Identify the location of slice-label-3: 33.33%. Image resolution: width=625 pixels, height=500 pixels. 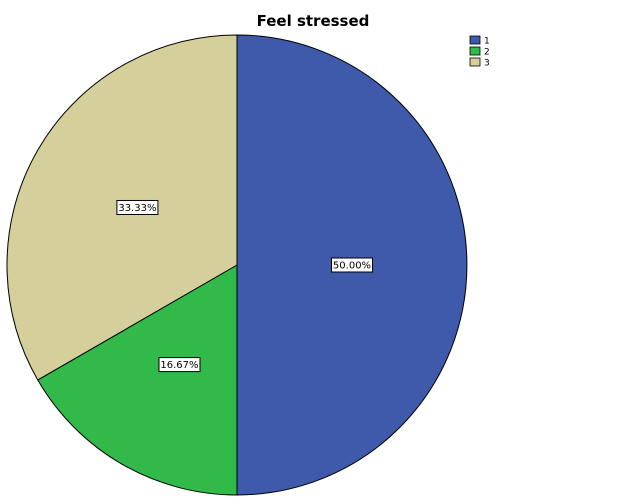
(137, 207).